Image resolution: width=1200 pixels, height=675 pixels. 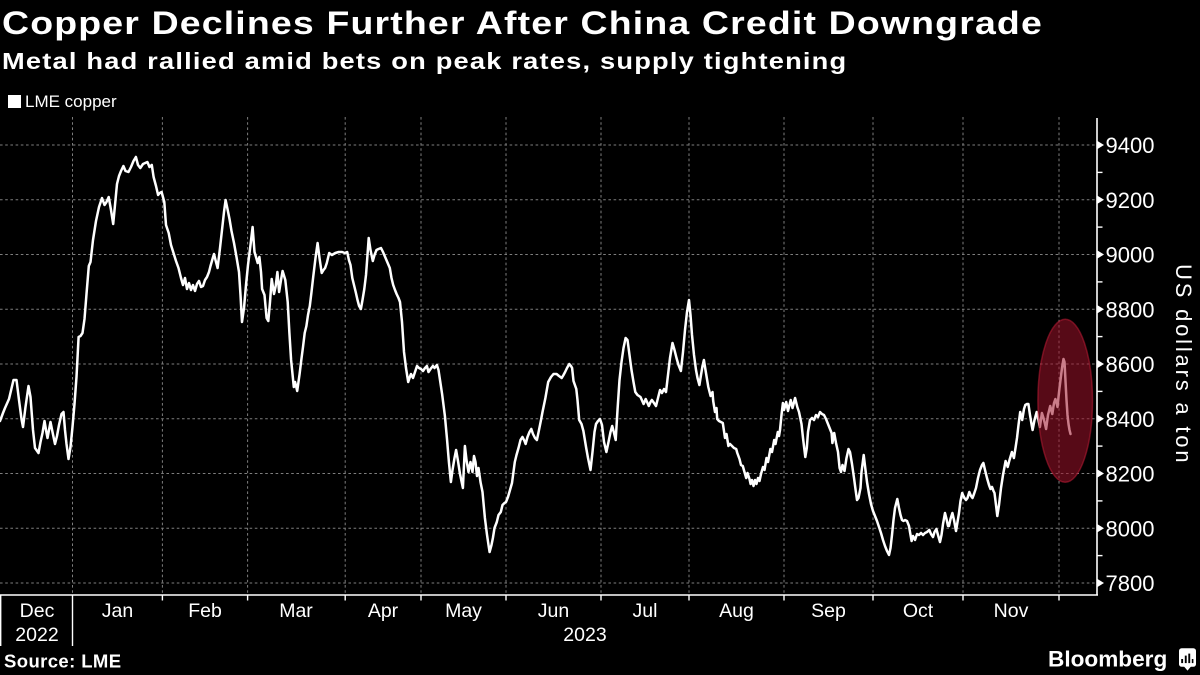 I want to click on svg-text: 9000, so click(x=1130, y=255).